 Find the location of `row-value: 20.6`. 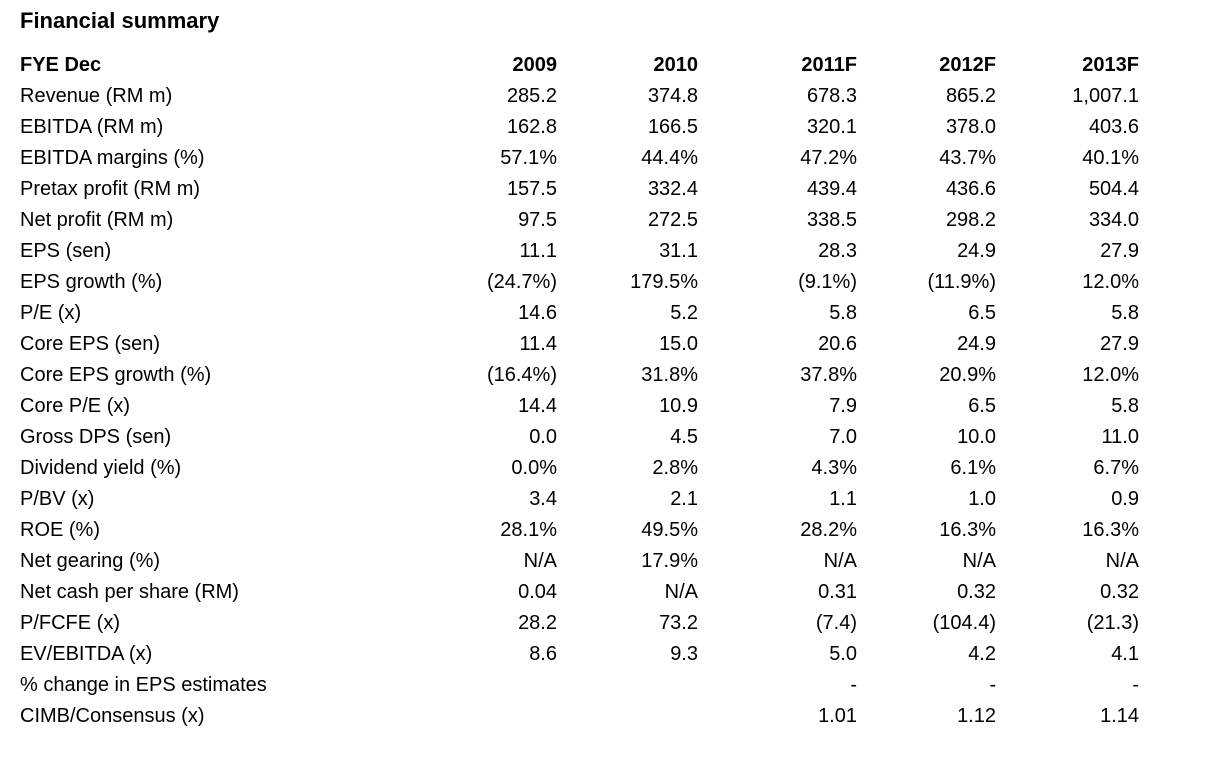

row-value: 20.6 is located at coordinates (837, 344).